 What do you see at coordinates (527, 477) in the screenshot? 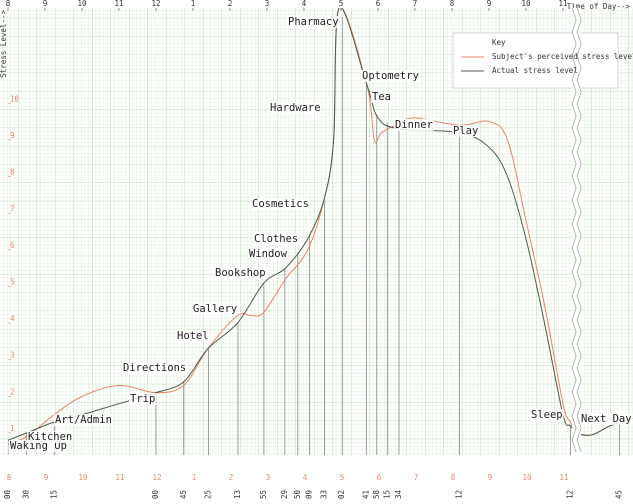
I see `x-tick-label-bottom: 10` at bounding box center [527, 477].